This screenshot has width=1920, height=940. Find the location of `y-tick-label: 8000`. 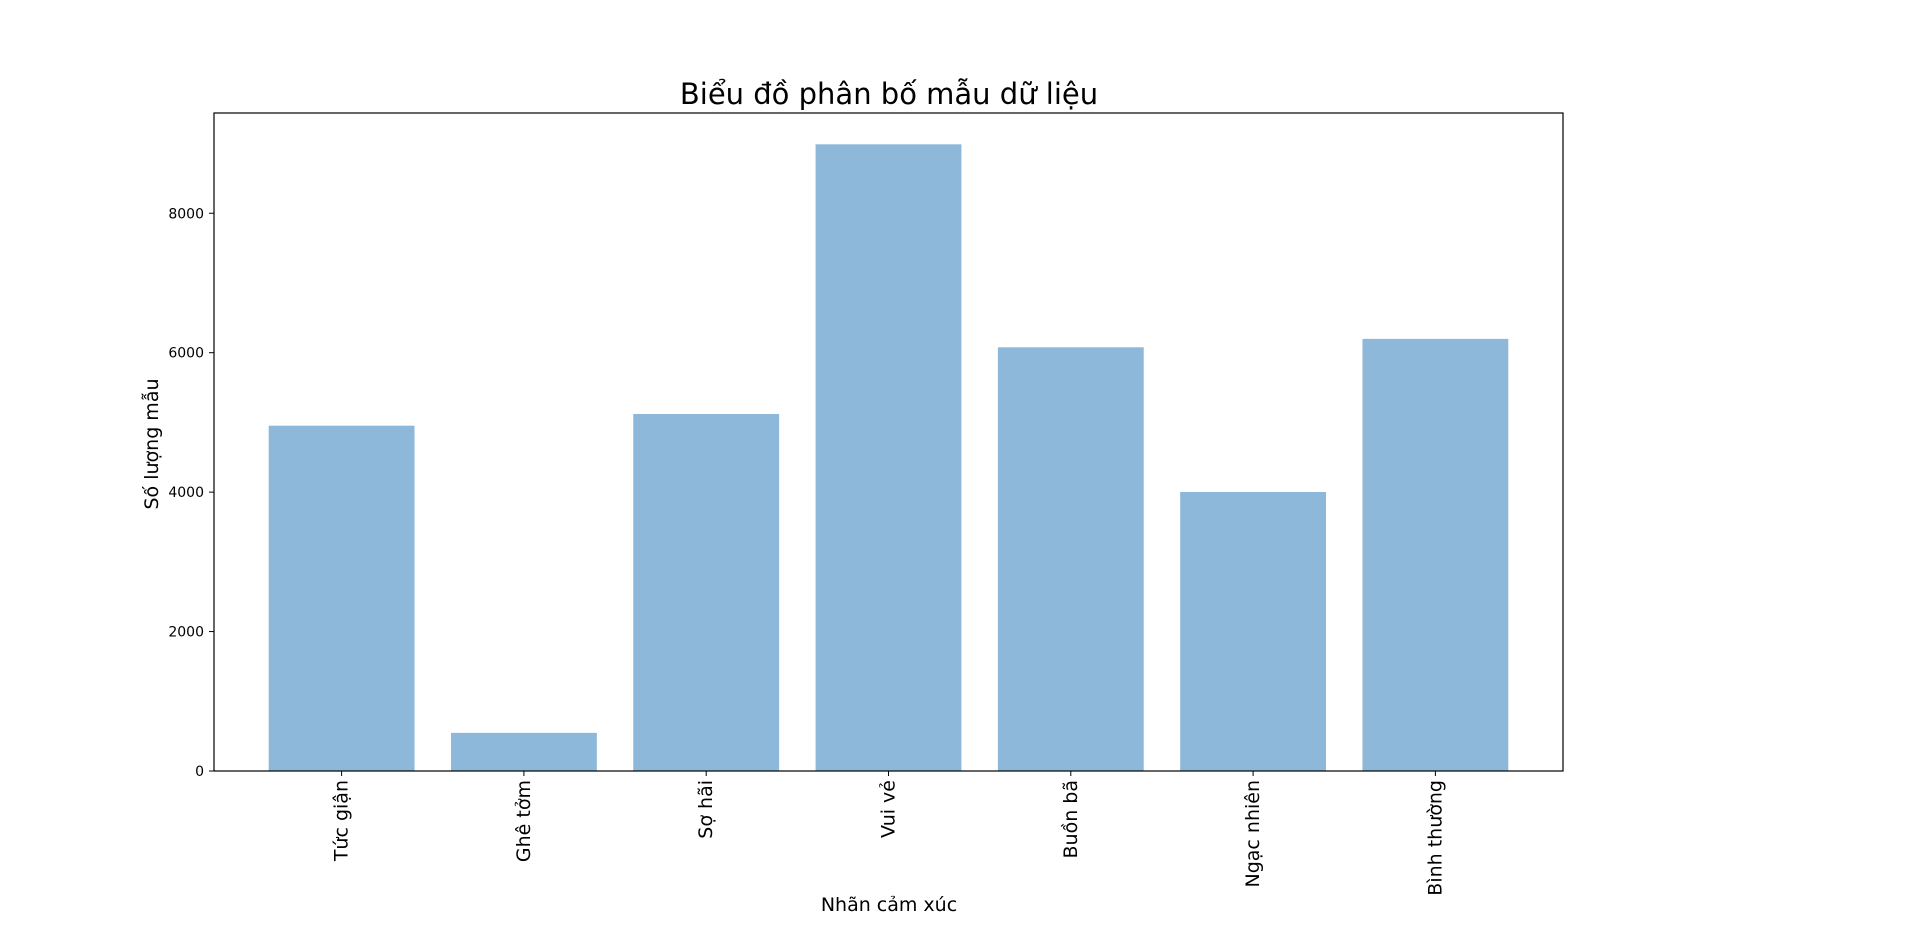

y-tick-label: 8000 is located at coordinates (186, 214).